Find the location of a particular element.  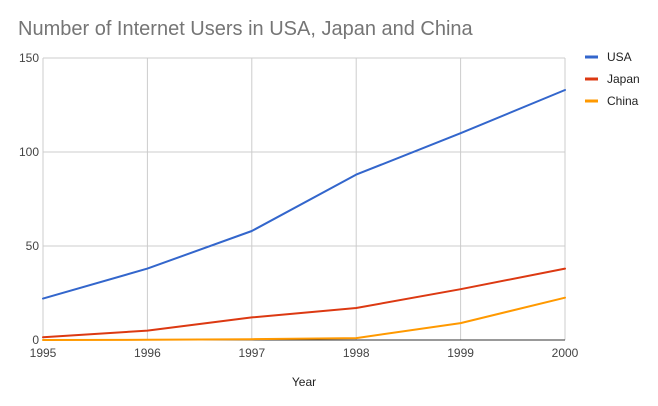

y-tick-label: 150 is located at coordinates (29, 58).